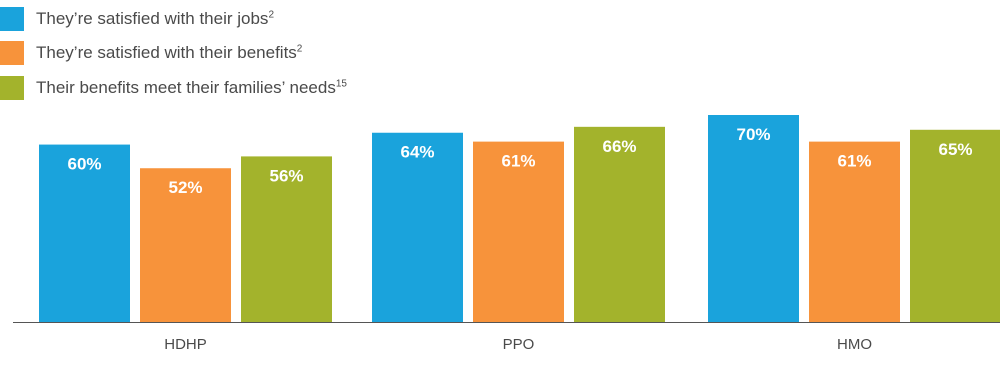 Image resolution: width=1000 pixels, height=367 pixels. Describe the element at coordinates (185, 245) in the screenshot. I see `bar-hdhp-benefits` at that location.